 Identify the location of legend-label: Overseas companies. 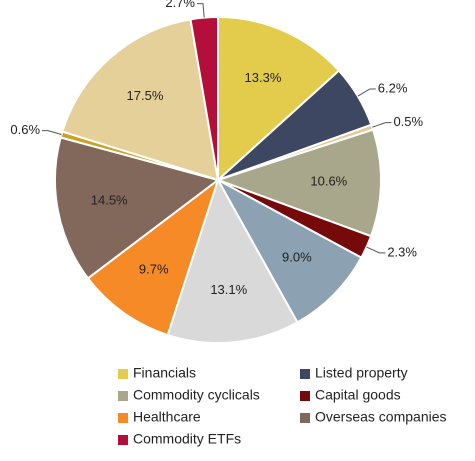
(381, 417).